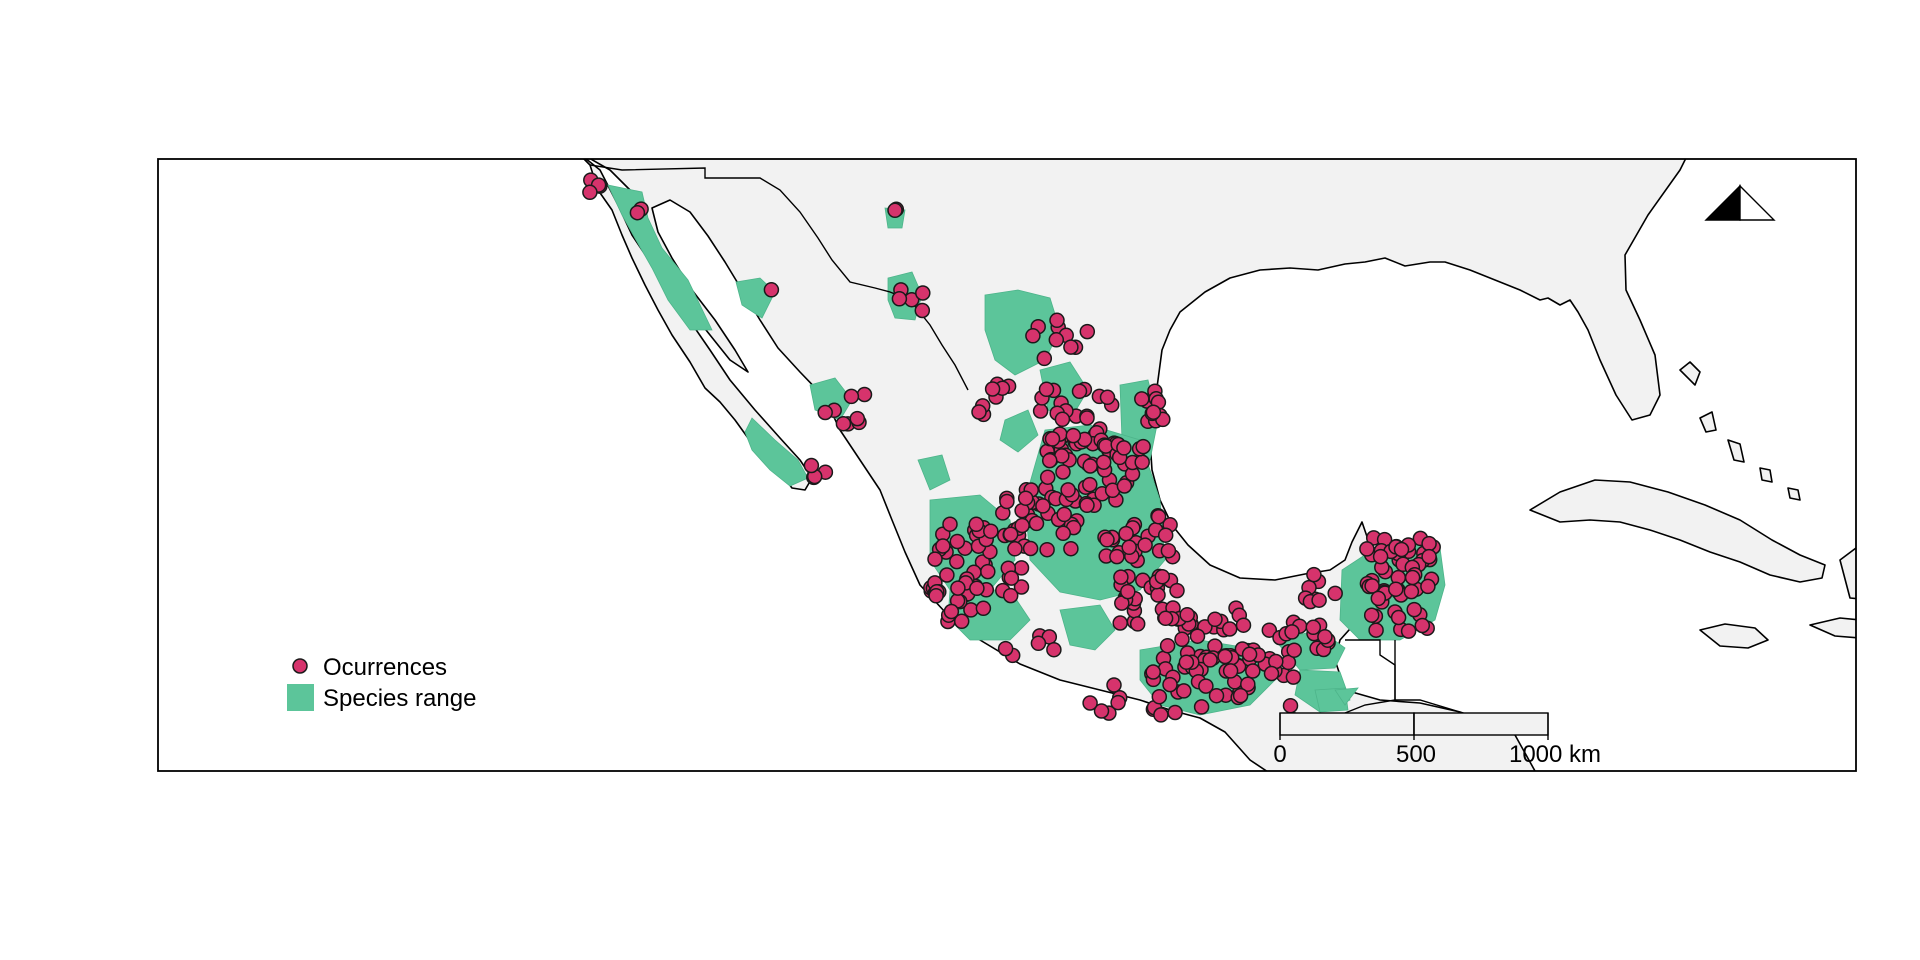 The width and height of the screenshot is (1920, 960). What do you see at coordinates (1740, 202) in the screenshot?
I see `north-arrow-icon` at bounding box center [1740, 202].